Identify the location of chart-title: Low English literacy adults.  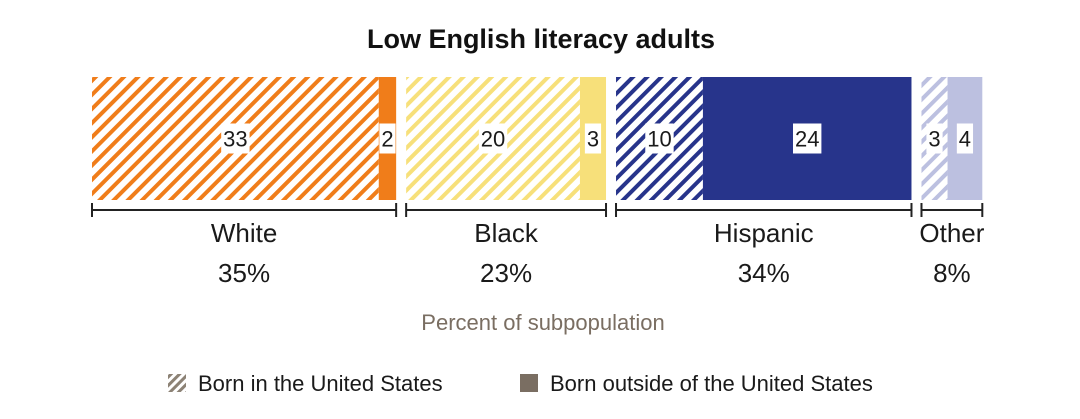
(541, 39).